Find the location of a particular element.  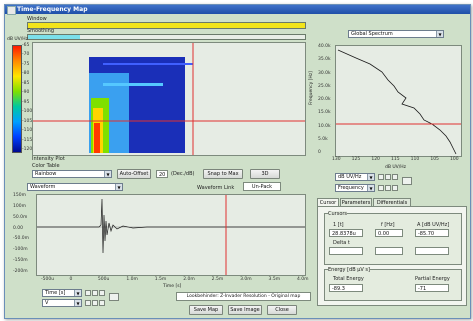

units-select: V ▼ is located at coordinates (62, 303).